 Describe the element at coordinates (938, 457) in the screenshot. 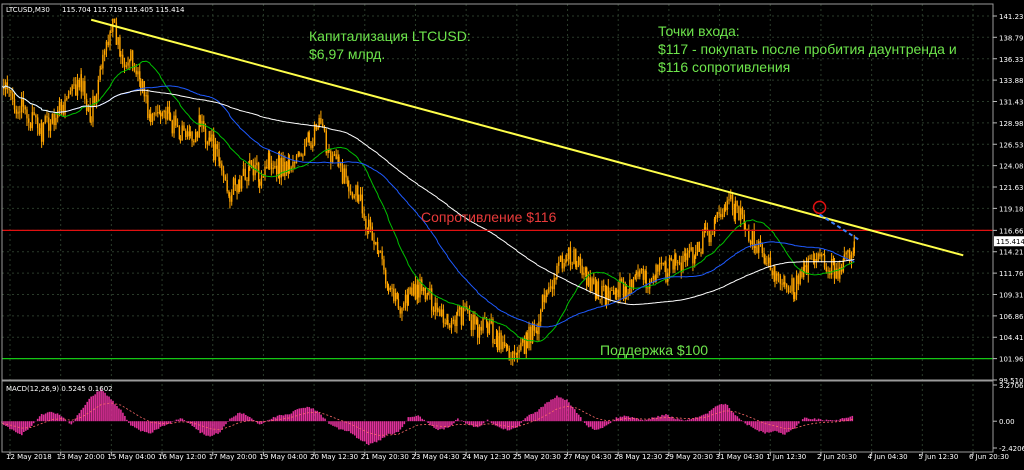

I see `x-tick-label: 5 Jun 12:30` at that location.